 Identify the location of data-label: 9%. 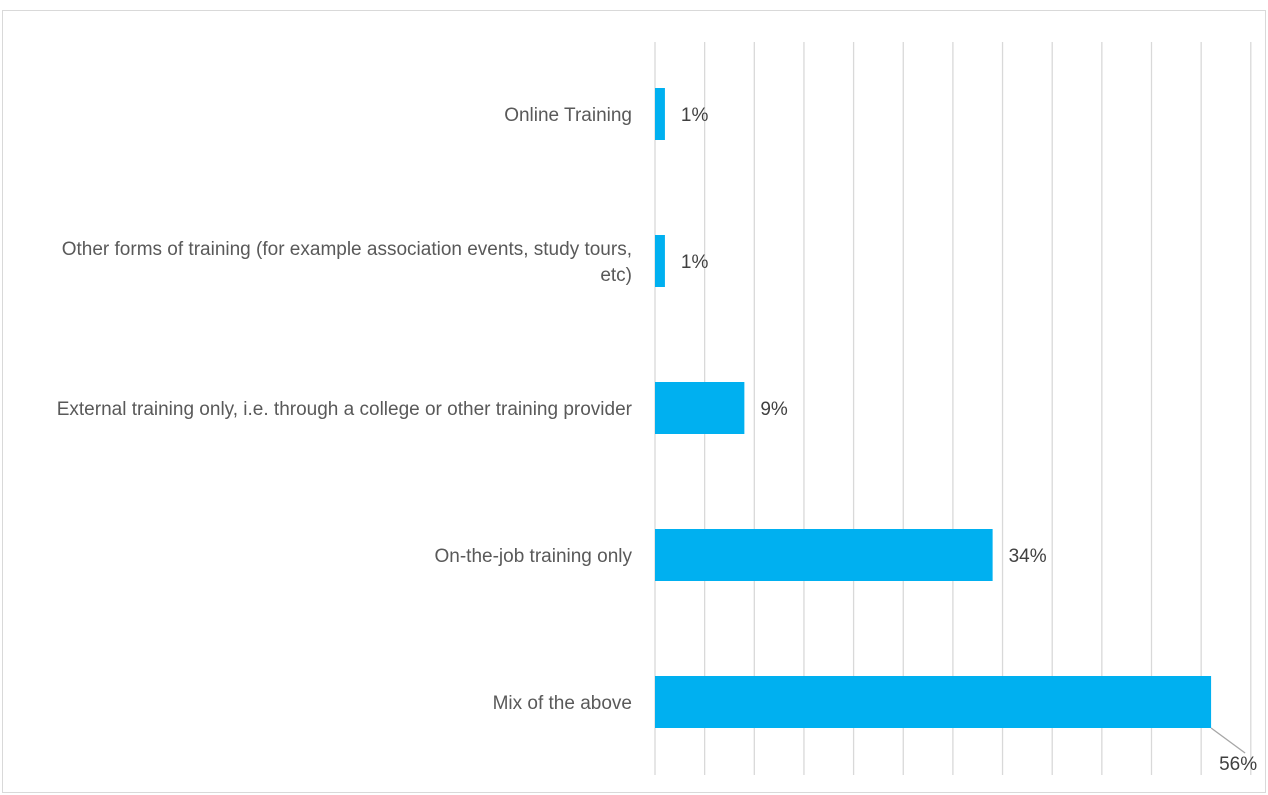
(774, 409).